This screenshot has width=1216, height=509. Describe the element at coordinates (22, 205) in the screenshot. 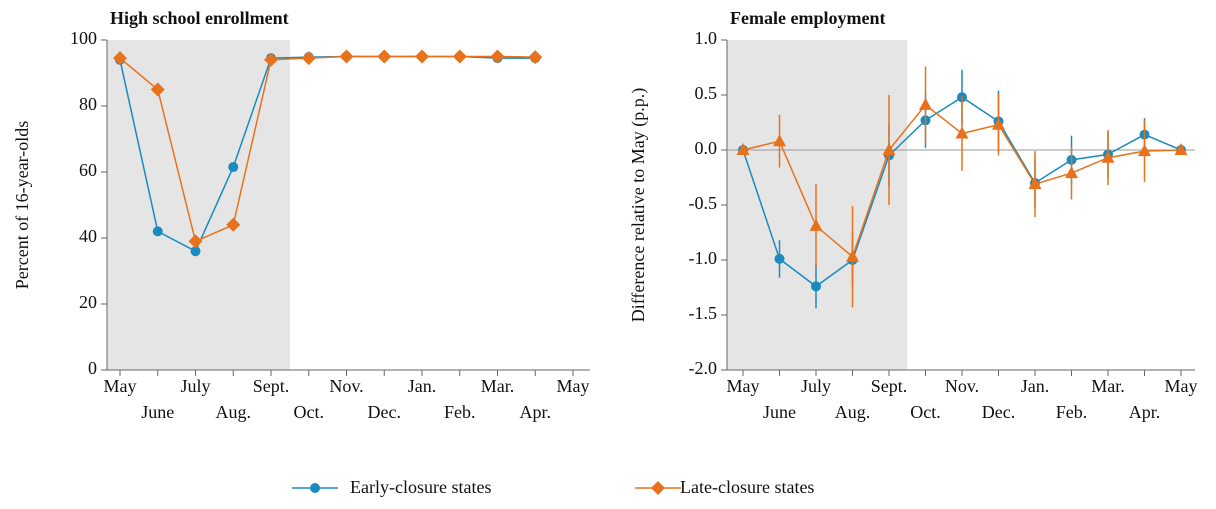

I see `y-axis-label: Percent of 16-year-olds` at that location.